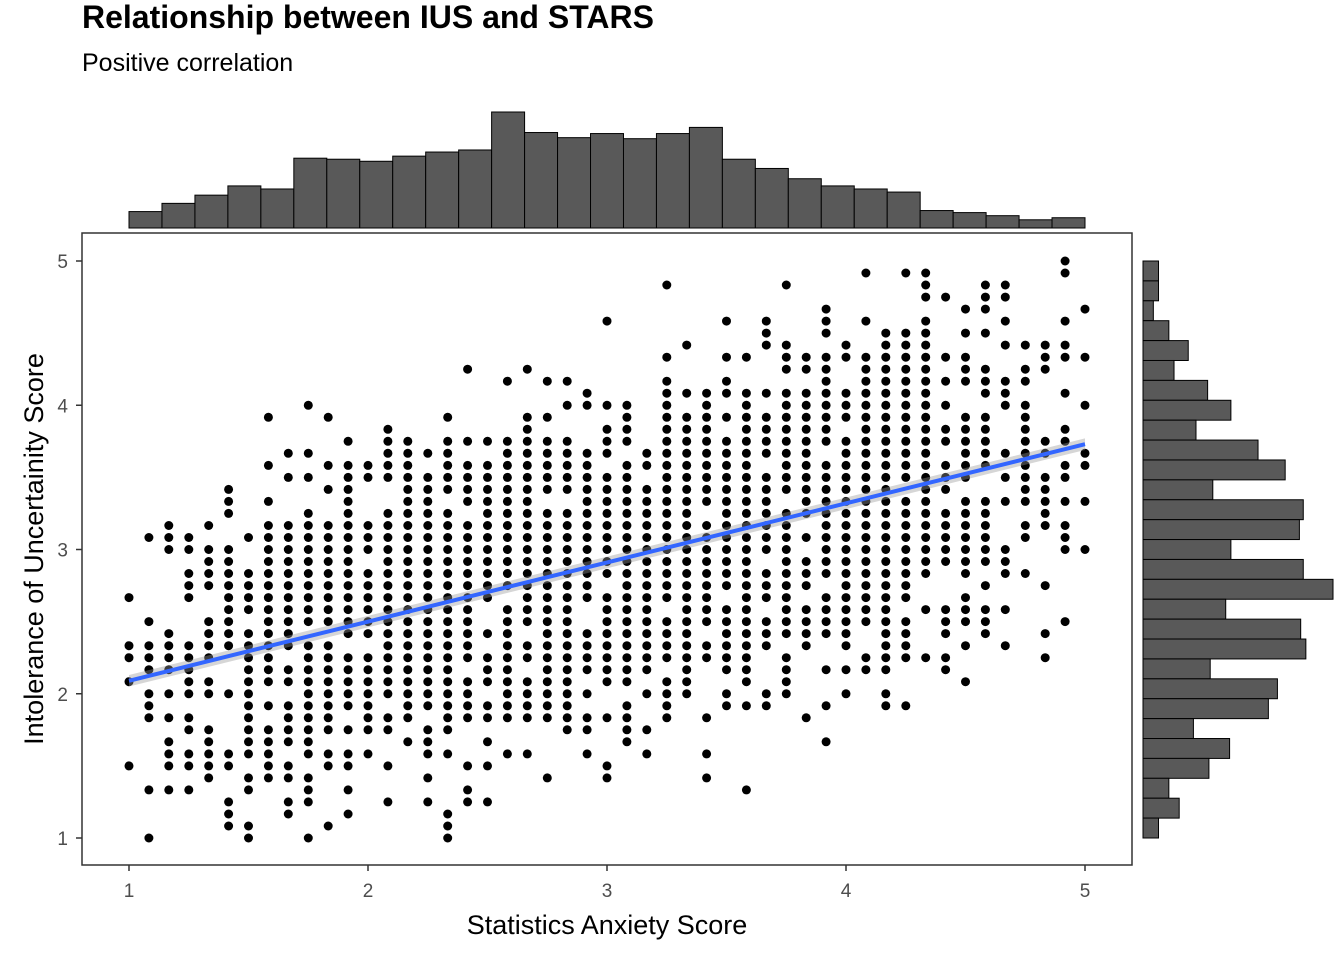 This screenshot has width=1344, height=960. What do you see at coordinates (607, 925) in the screenshot?
I see `x-axis-title: Statistics Anxiety Score` at bounding box center [607, 925].